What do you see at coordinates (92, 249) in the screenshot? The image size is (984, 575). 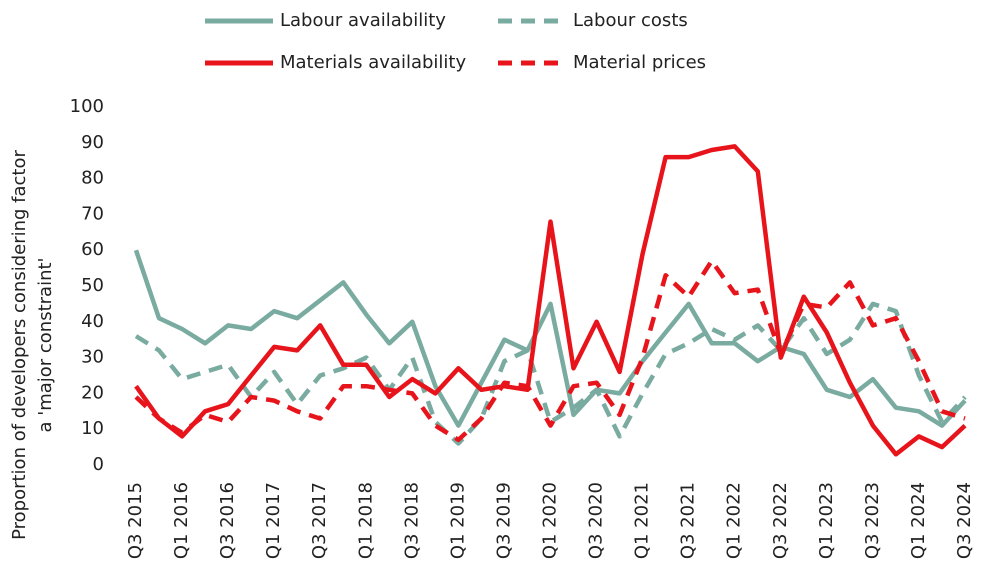 I see `y-tick-label: 60` at bounding box center [92, 249].